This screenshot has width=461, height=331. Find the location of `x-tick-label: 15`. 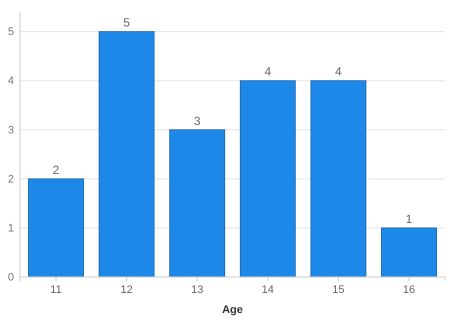

x-tick-label: 15 is located at coordinates (338, 290).